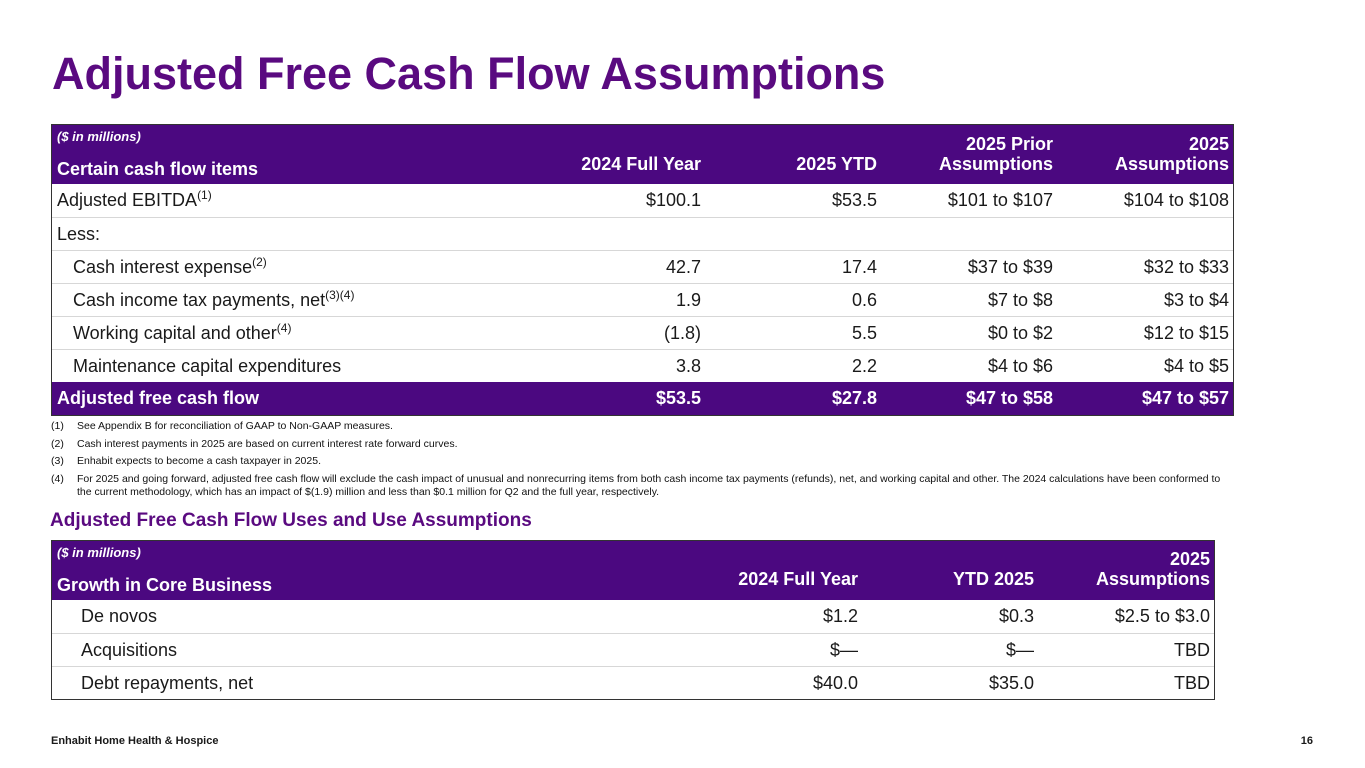 The width and height of the screenshot is (1365, 768). I want to click on page-number: 16, so click(1306, 741).